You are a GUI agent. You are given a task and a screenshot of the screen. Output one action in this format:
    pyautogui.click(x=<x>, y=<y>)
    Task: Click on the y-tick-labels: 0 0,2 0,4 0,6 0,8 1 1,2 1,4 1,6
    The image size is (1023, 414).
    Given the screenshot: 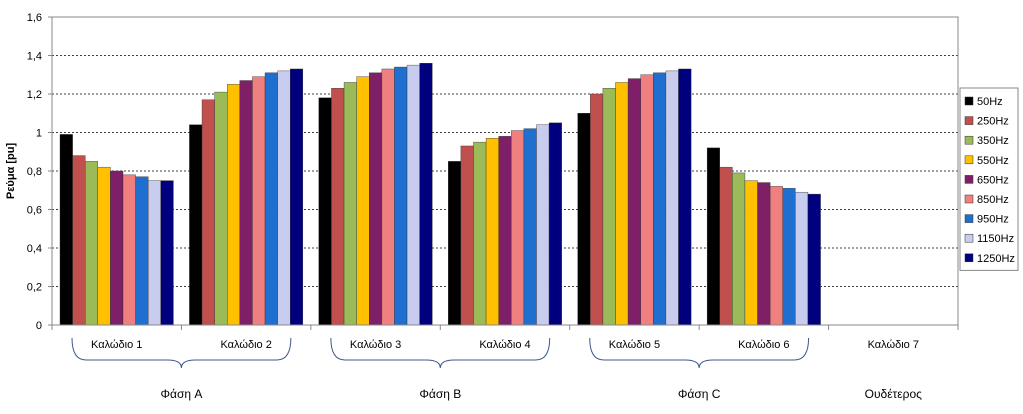 What is the action you would take?
    pyautogui.click(x=34, y=172)
    